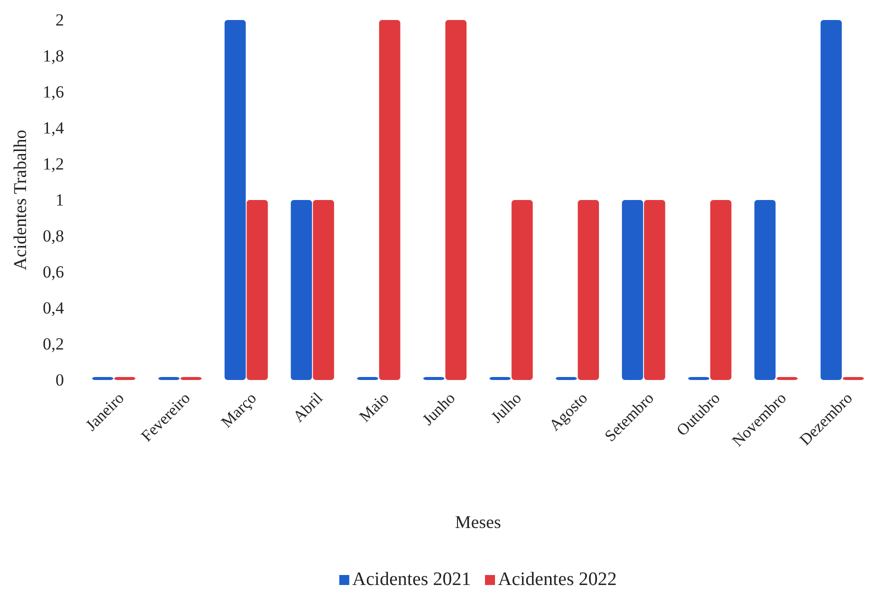 This screenshot has height=598, width=890. Describe the element at coordinates (53, 344) in the screenshot. I see `y-tick-label: 0,2` at that location.